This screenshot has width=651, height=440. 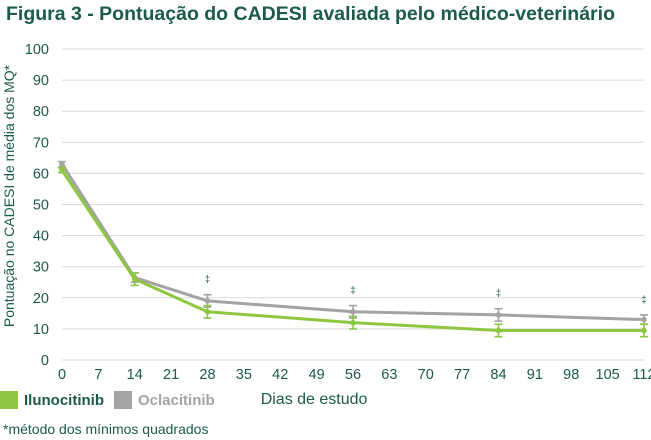 What do you see at coordinates (314, 399) in the screenshot?
I see `x-axis-label: Dias de estudo` at bounding box center [314, 399].